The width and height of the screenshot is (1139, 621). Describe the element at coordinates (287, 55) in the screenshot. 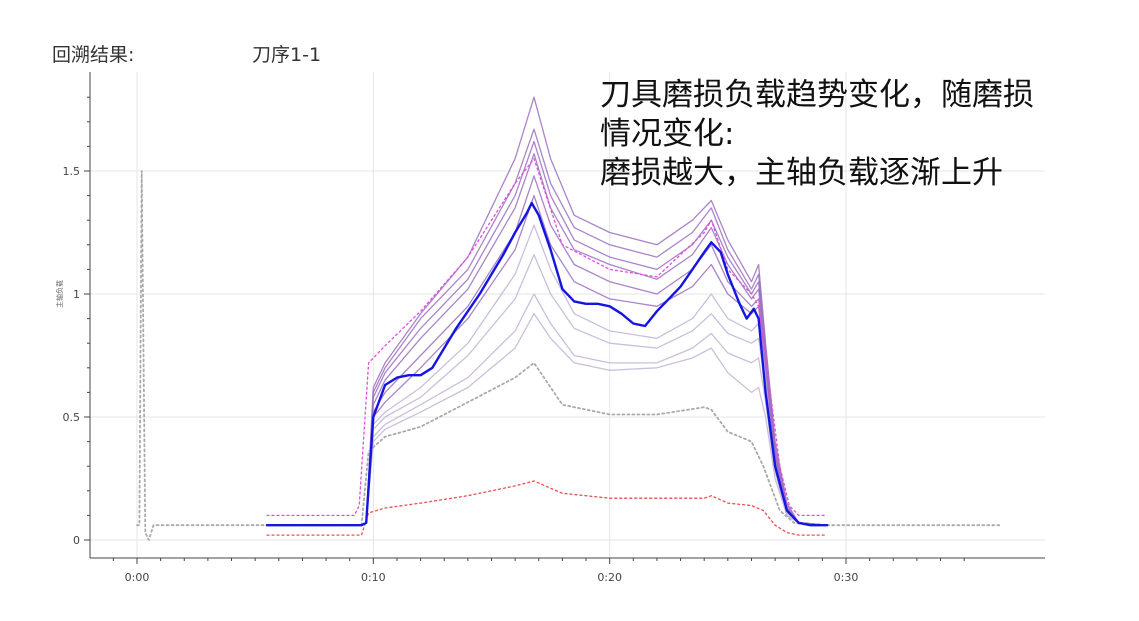

I see `header-tool-sequence: 刀序1-1` at that location.